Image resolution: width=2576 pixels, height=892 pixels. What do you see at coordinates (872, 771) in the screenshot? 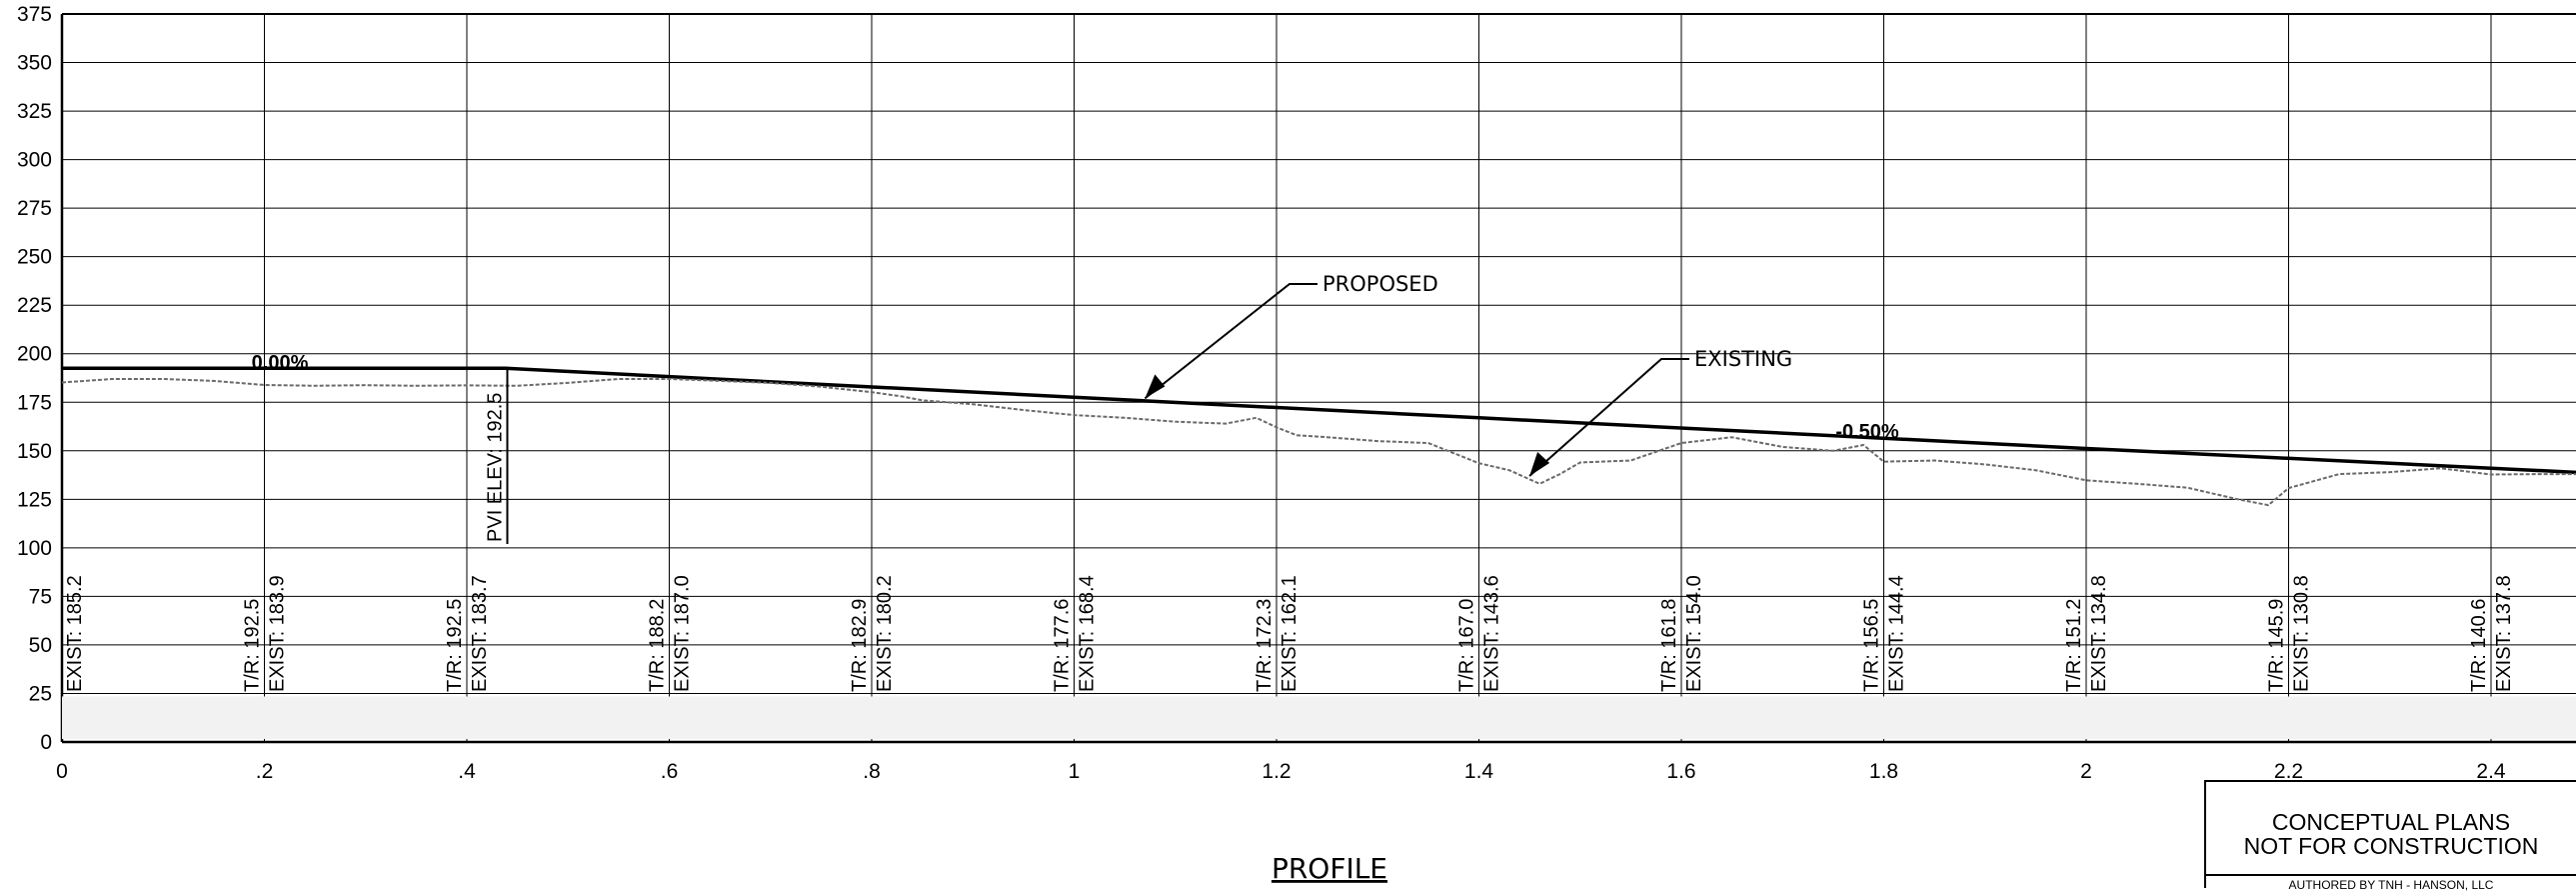
I see `x-tick-label: .8` at bounding box center [872, 771].